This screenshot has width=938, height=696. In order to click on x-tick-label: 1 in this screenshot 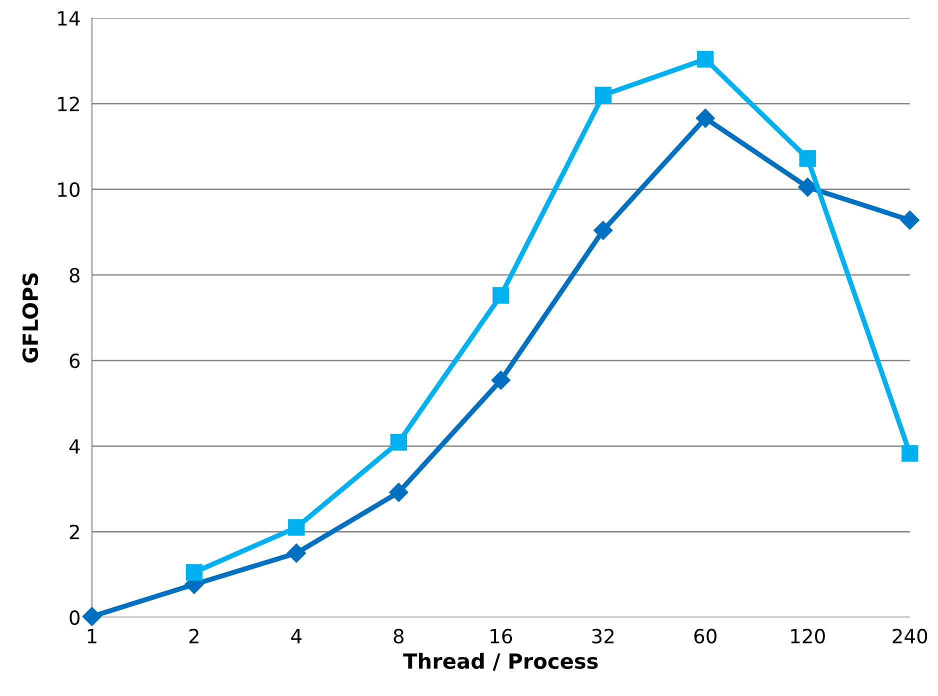, I will do `click(92, 636)`.